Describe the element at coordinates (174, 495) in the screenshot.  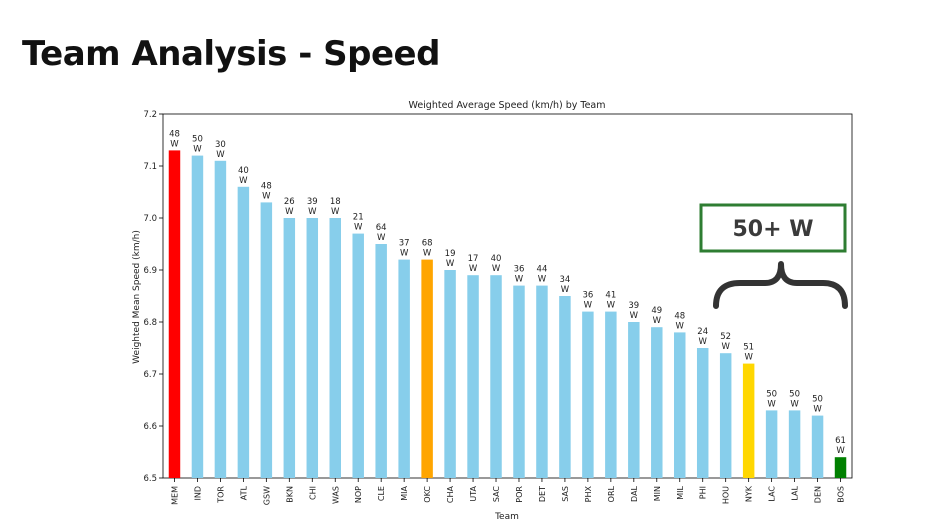
I see `x-tick-label: MEM` at that location.